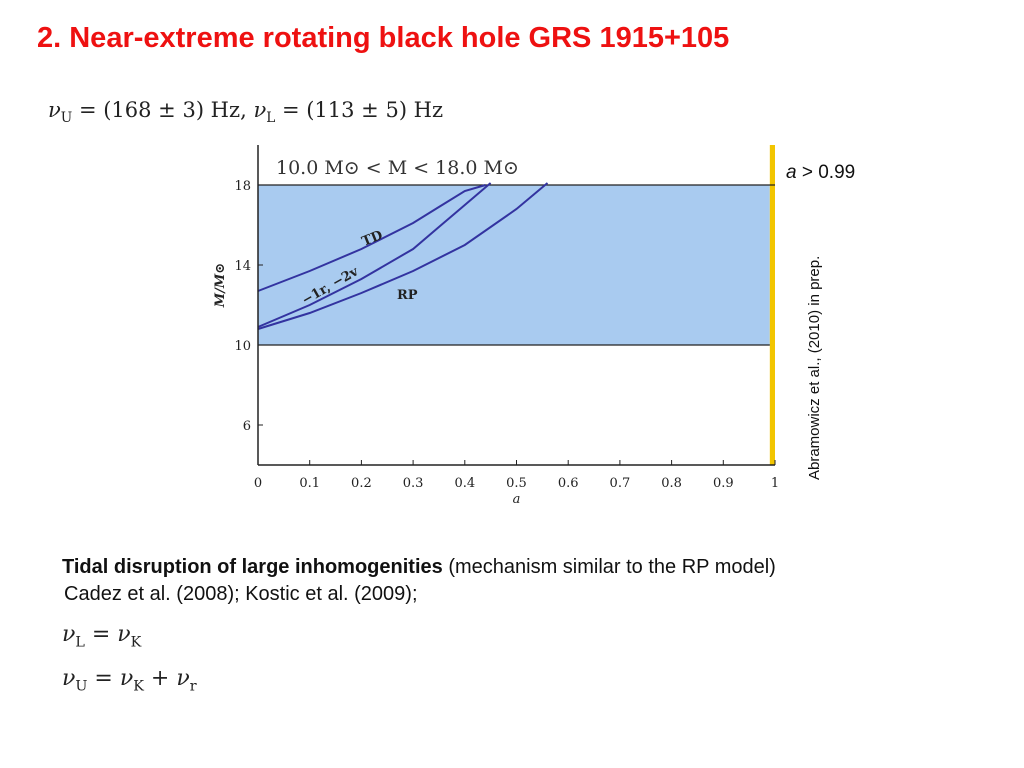 This screenshot has height=768, width=1024. Describe the element at coordinates (242, 186) in the screenshot. I see `y-tick-label: 18` at that location.